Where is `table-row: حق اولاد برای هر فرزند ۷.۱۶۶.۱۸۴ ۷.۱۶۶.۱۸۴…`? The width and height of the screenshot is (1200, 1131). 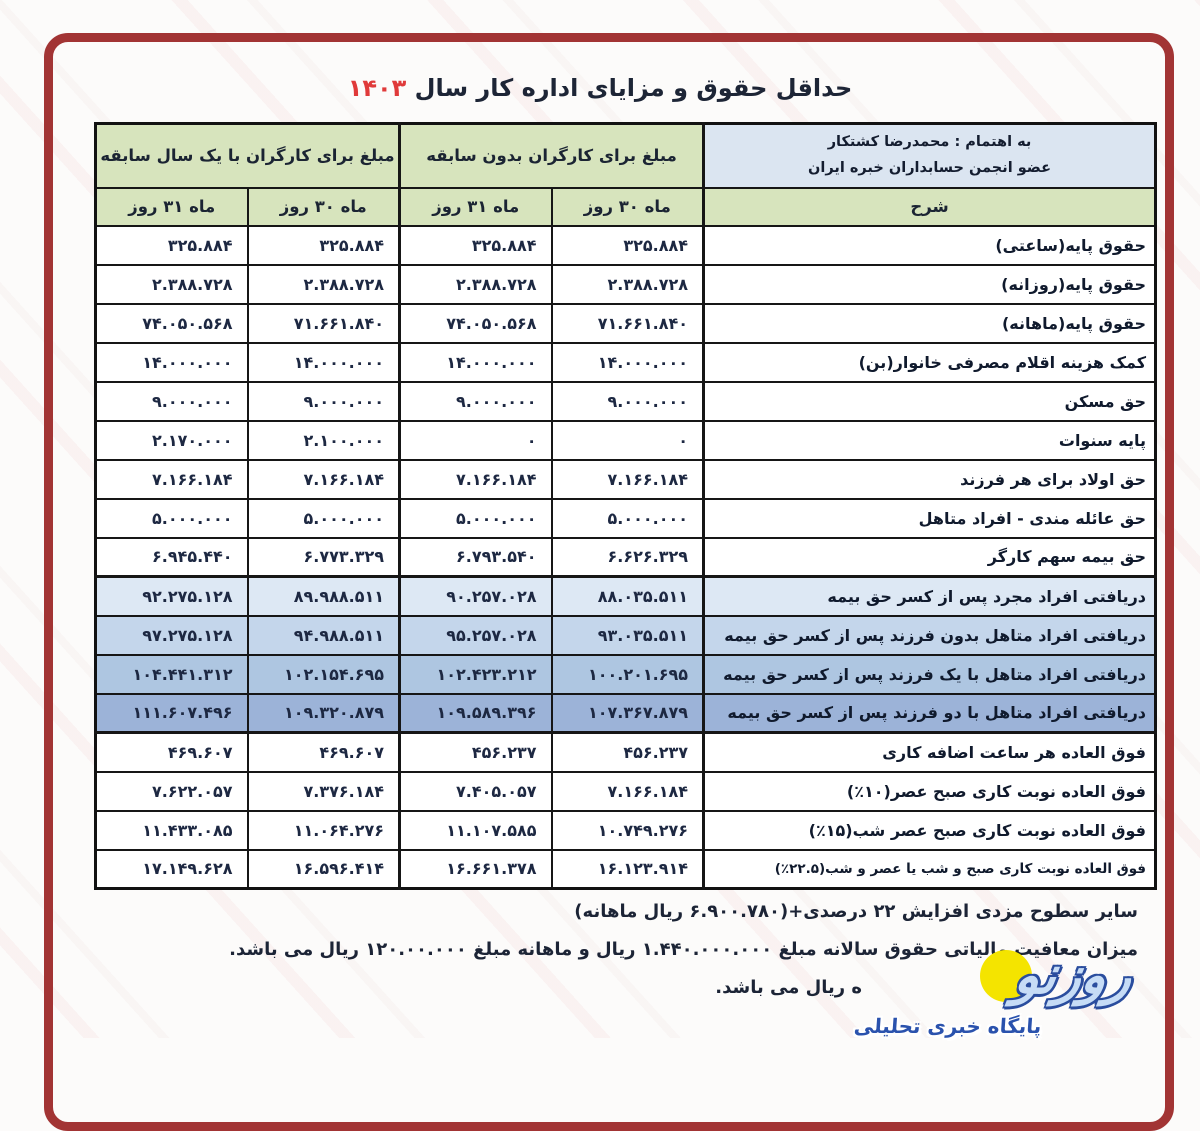 table-row: حق اولاد برای هر فرزند ۷.۱۶۶.۱۸۴ ۷.۱۶۶.۱۸۴… is located at coordinates (625, 479).